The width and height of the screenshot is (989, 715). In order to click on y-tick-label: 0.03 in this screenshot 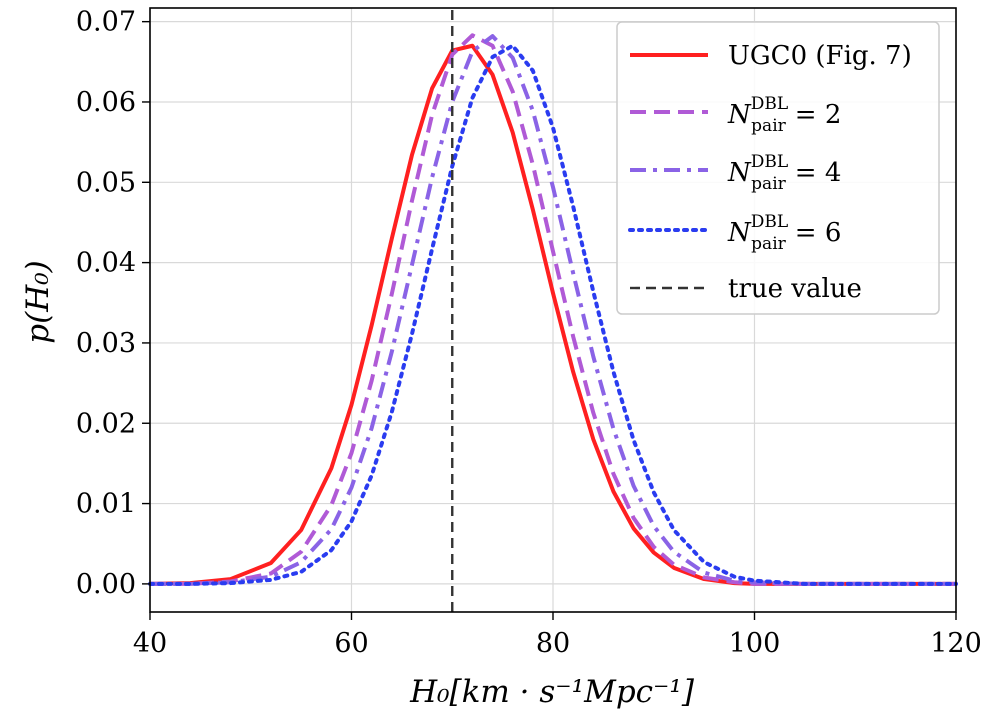, I will do `click(106, 343)`.